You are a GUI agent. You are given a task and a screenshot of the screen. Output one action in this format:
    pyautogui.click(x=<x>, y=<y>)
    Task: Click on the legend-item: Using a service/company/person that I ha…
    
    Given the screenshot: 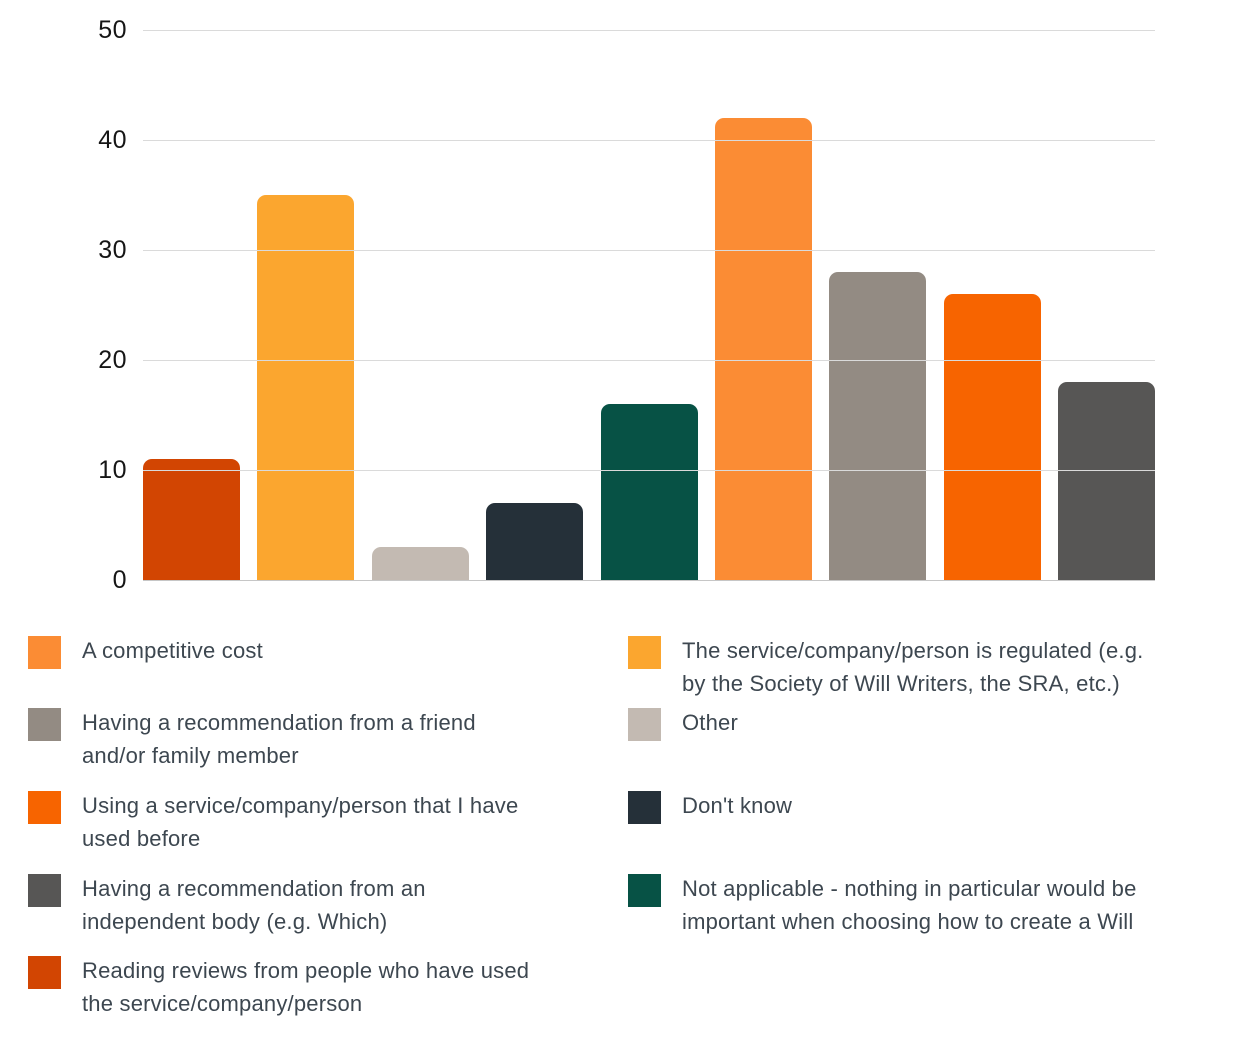 What is the action you would take?
    pyautogui.click(x=328, y=822)
    